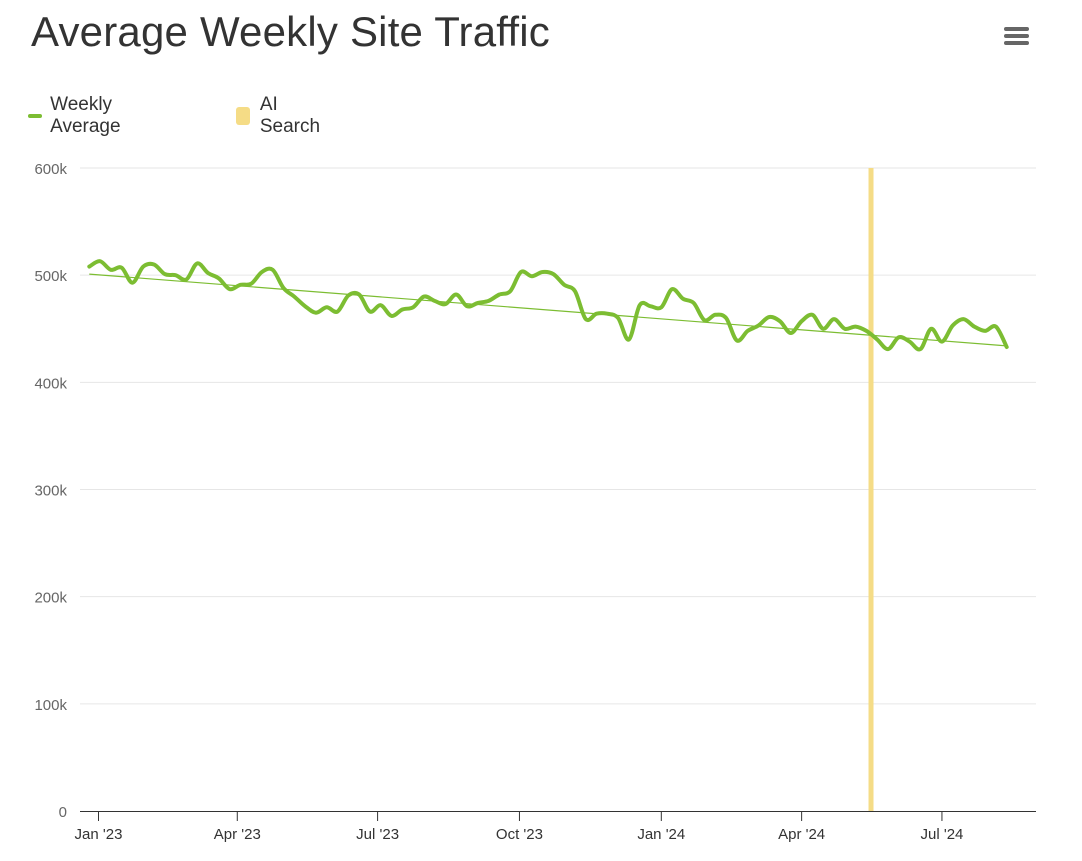 This screenshot has width=1082, height=861. Describe the element at coordinates (50, 276) in the screenshot. I see `y-tick-label: 500k` at that location.